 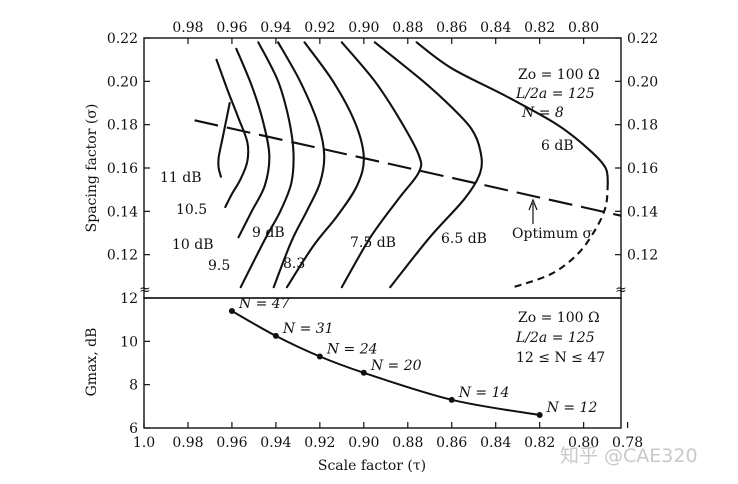 What do you see at coordinates (642, 126) in the screenshot?
I see `right-y-tick-label: 0.18` at bounding box center [642, 126].